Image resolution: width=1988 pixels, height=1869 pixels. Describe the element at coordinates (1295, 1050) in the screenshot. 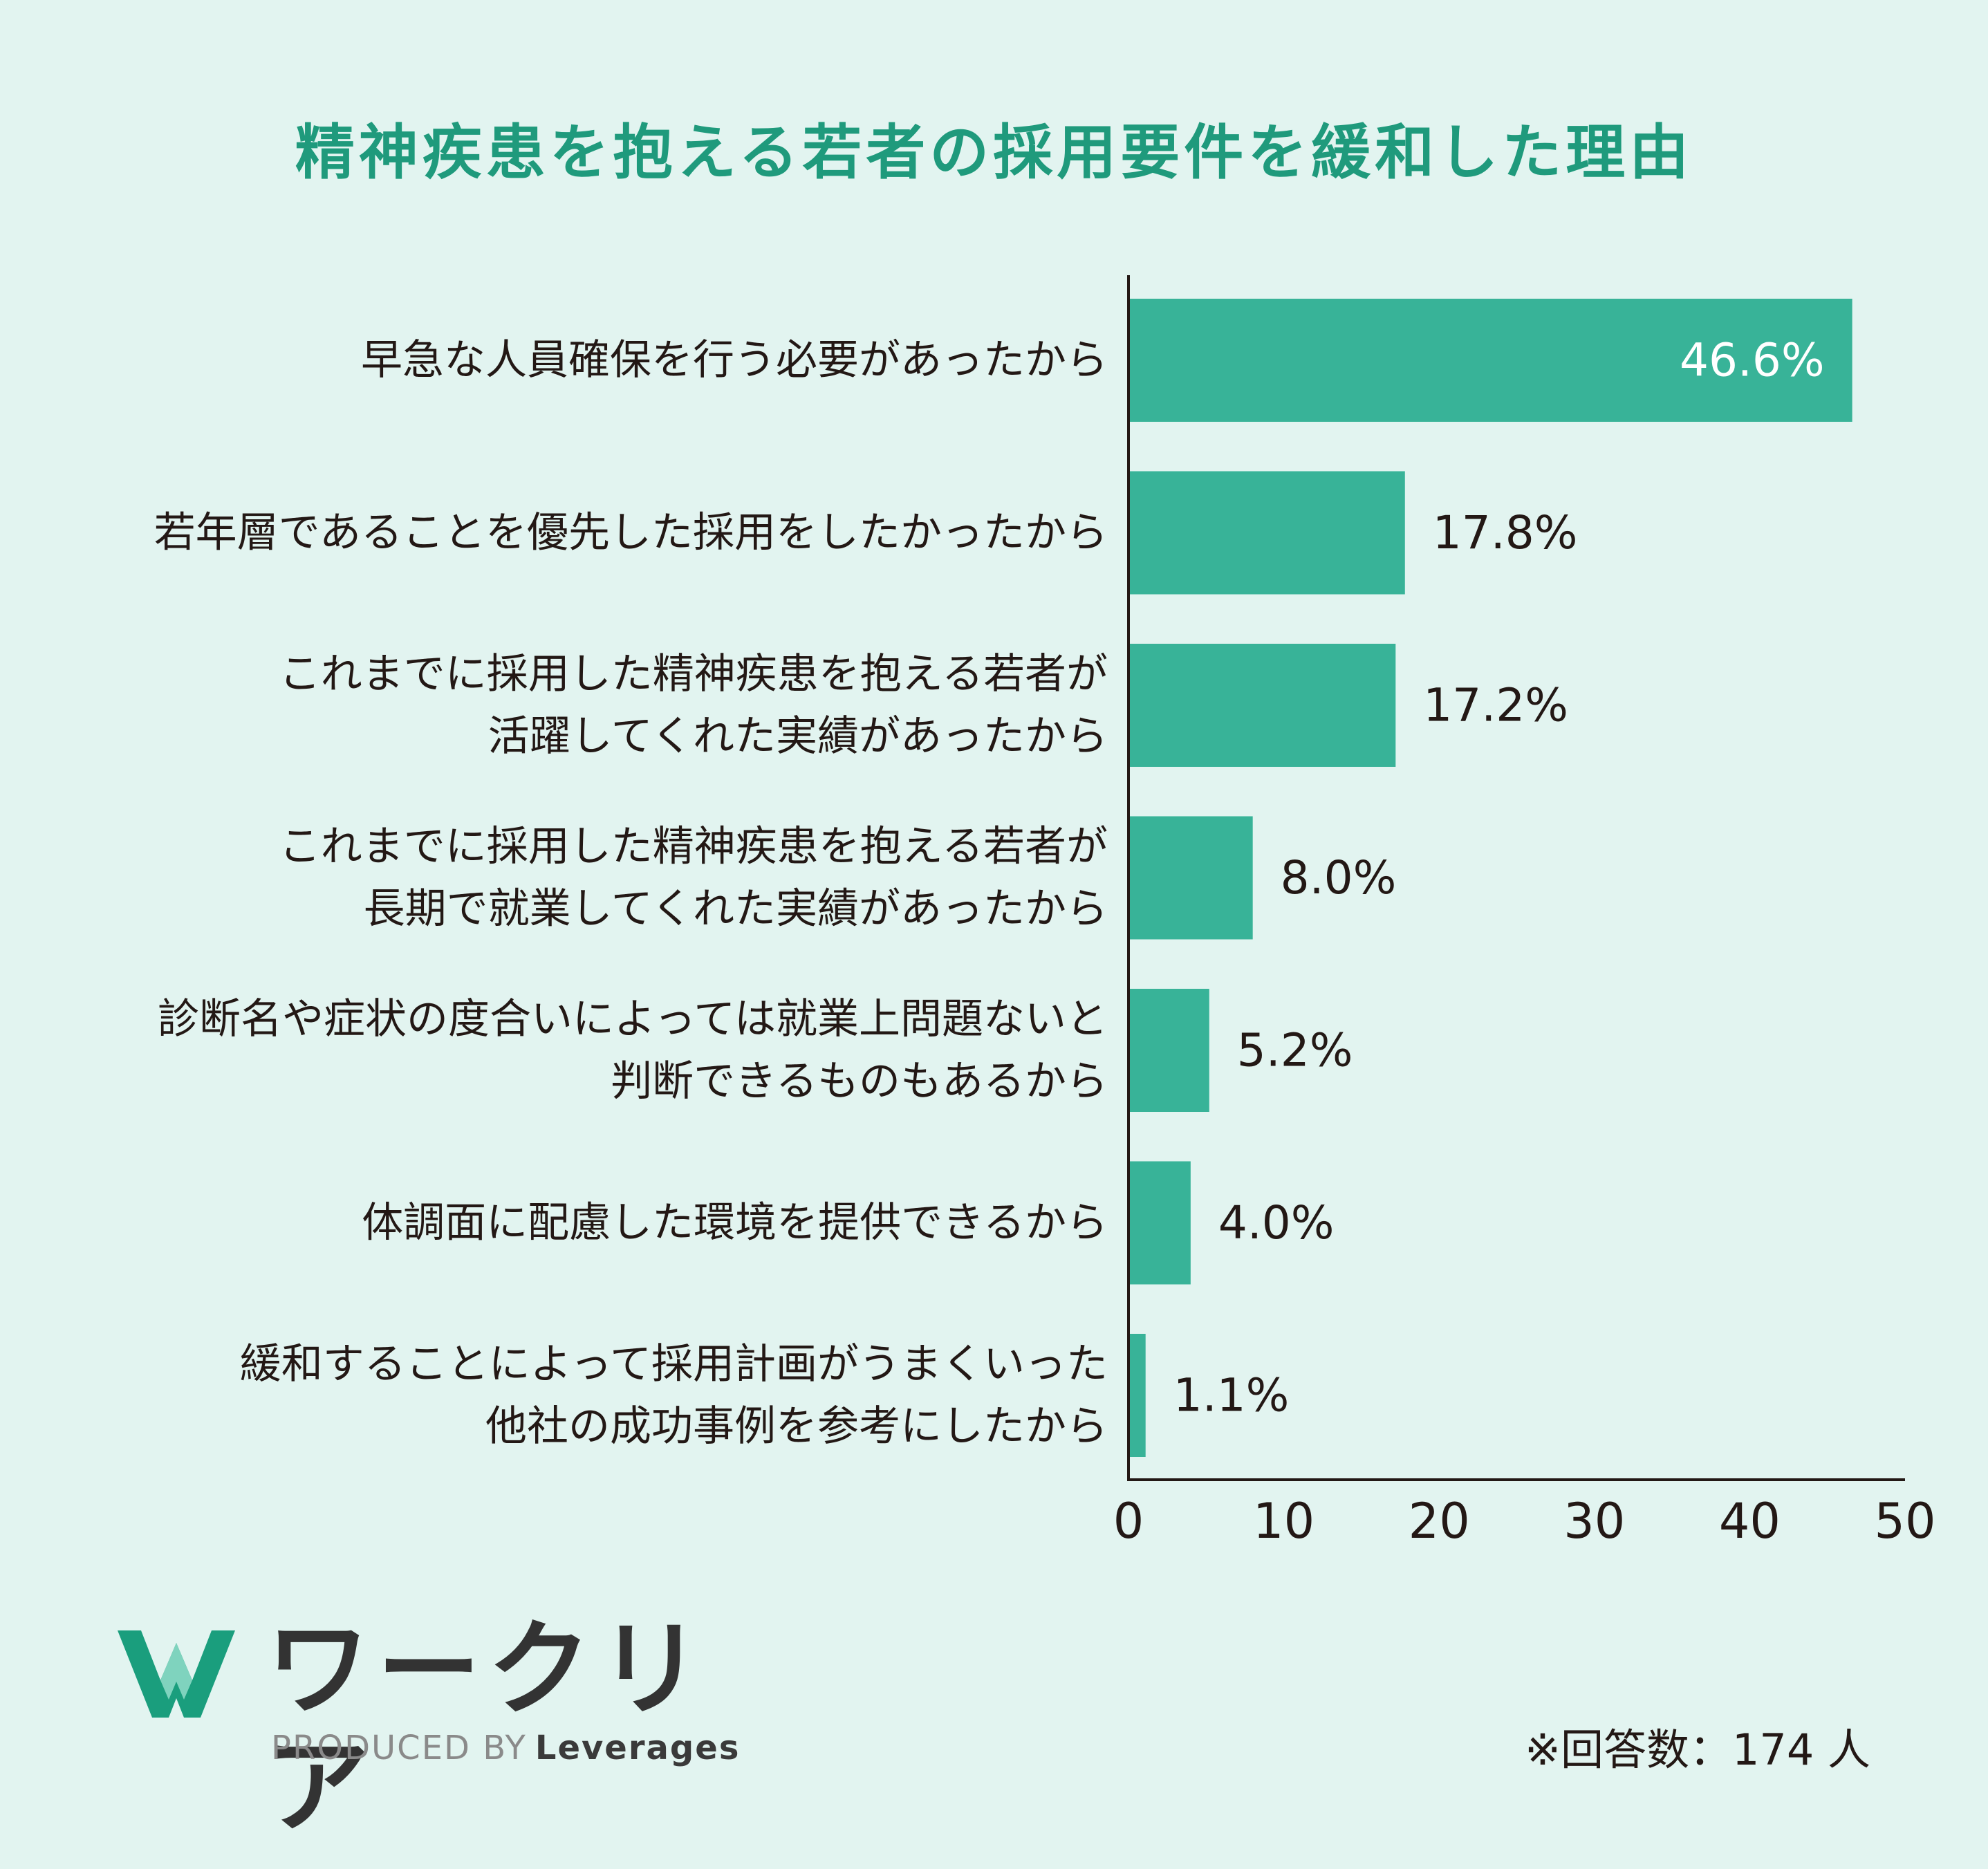

I see `value-label-5: 5.2%` at that location.